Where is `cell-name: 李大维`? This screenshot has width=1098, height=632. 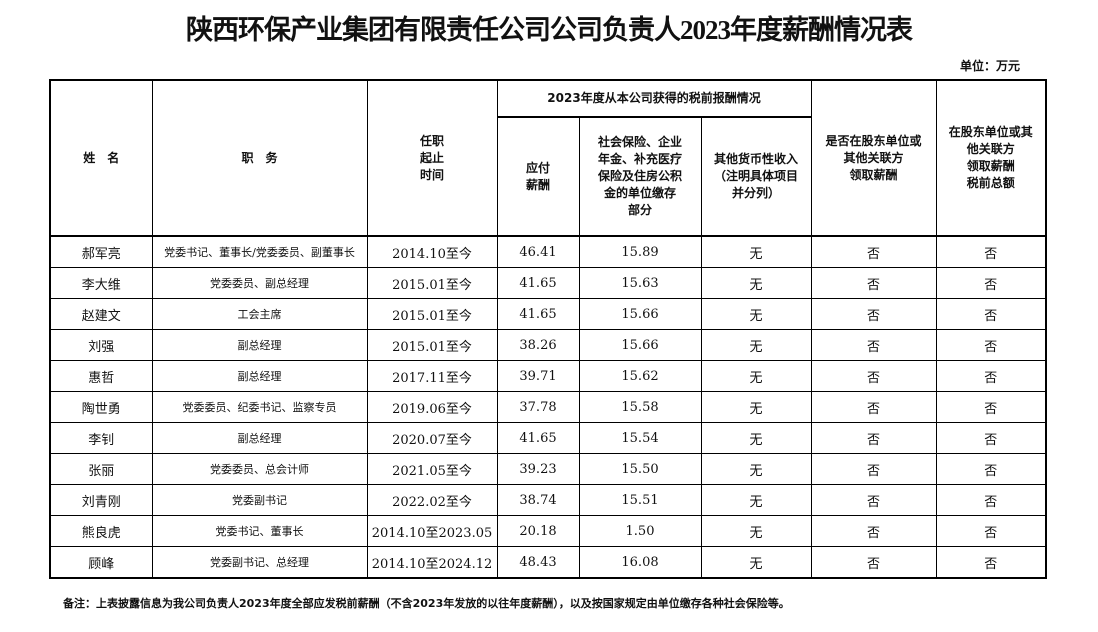
cell-name: 李大维 is located at coordinates (101, 283).